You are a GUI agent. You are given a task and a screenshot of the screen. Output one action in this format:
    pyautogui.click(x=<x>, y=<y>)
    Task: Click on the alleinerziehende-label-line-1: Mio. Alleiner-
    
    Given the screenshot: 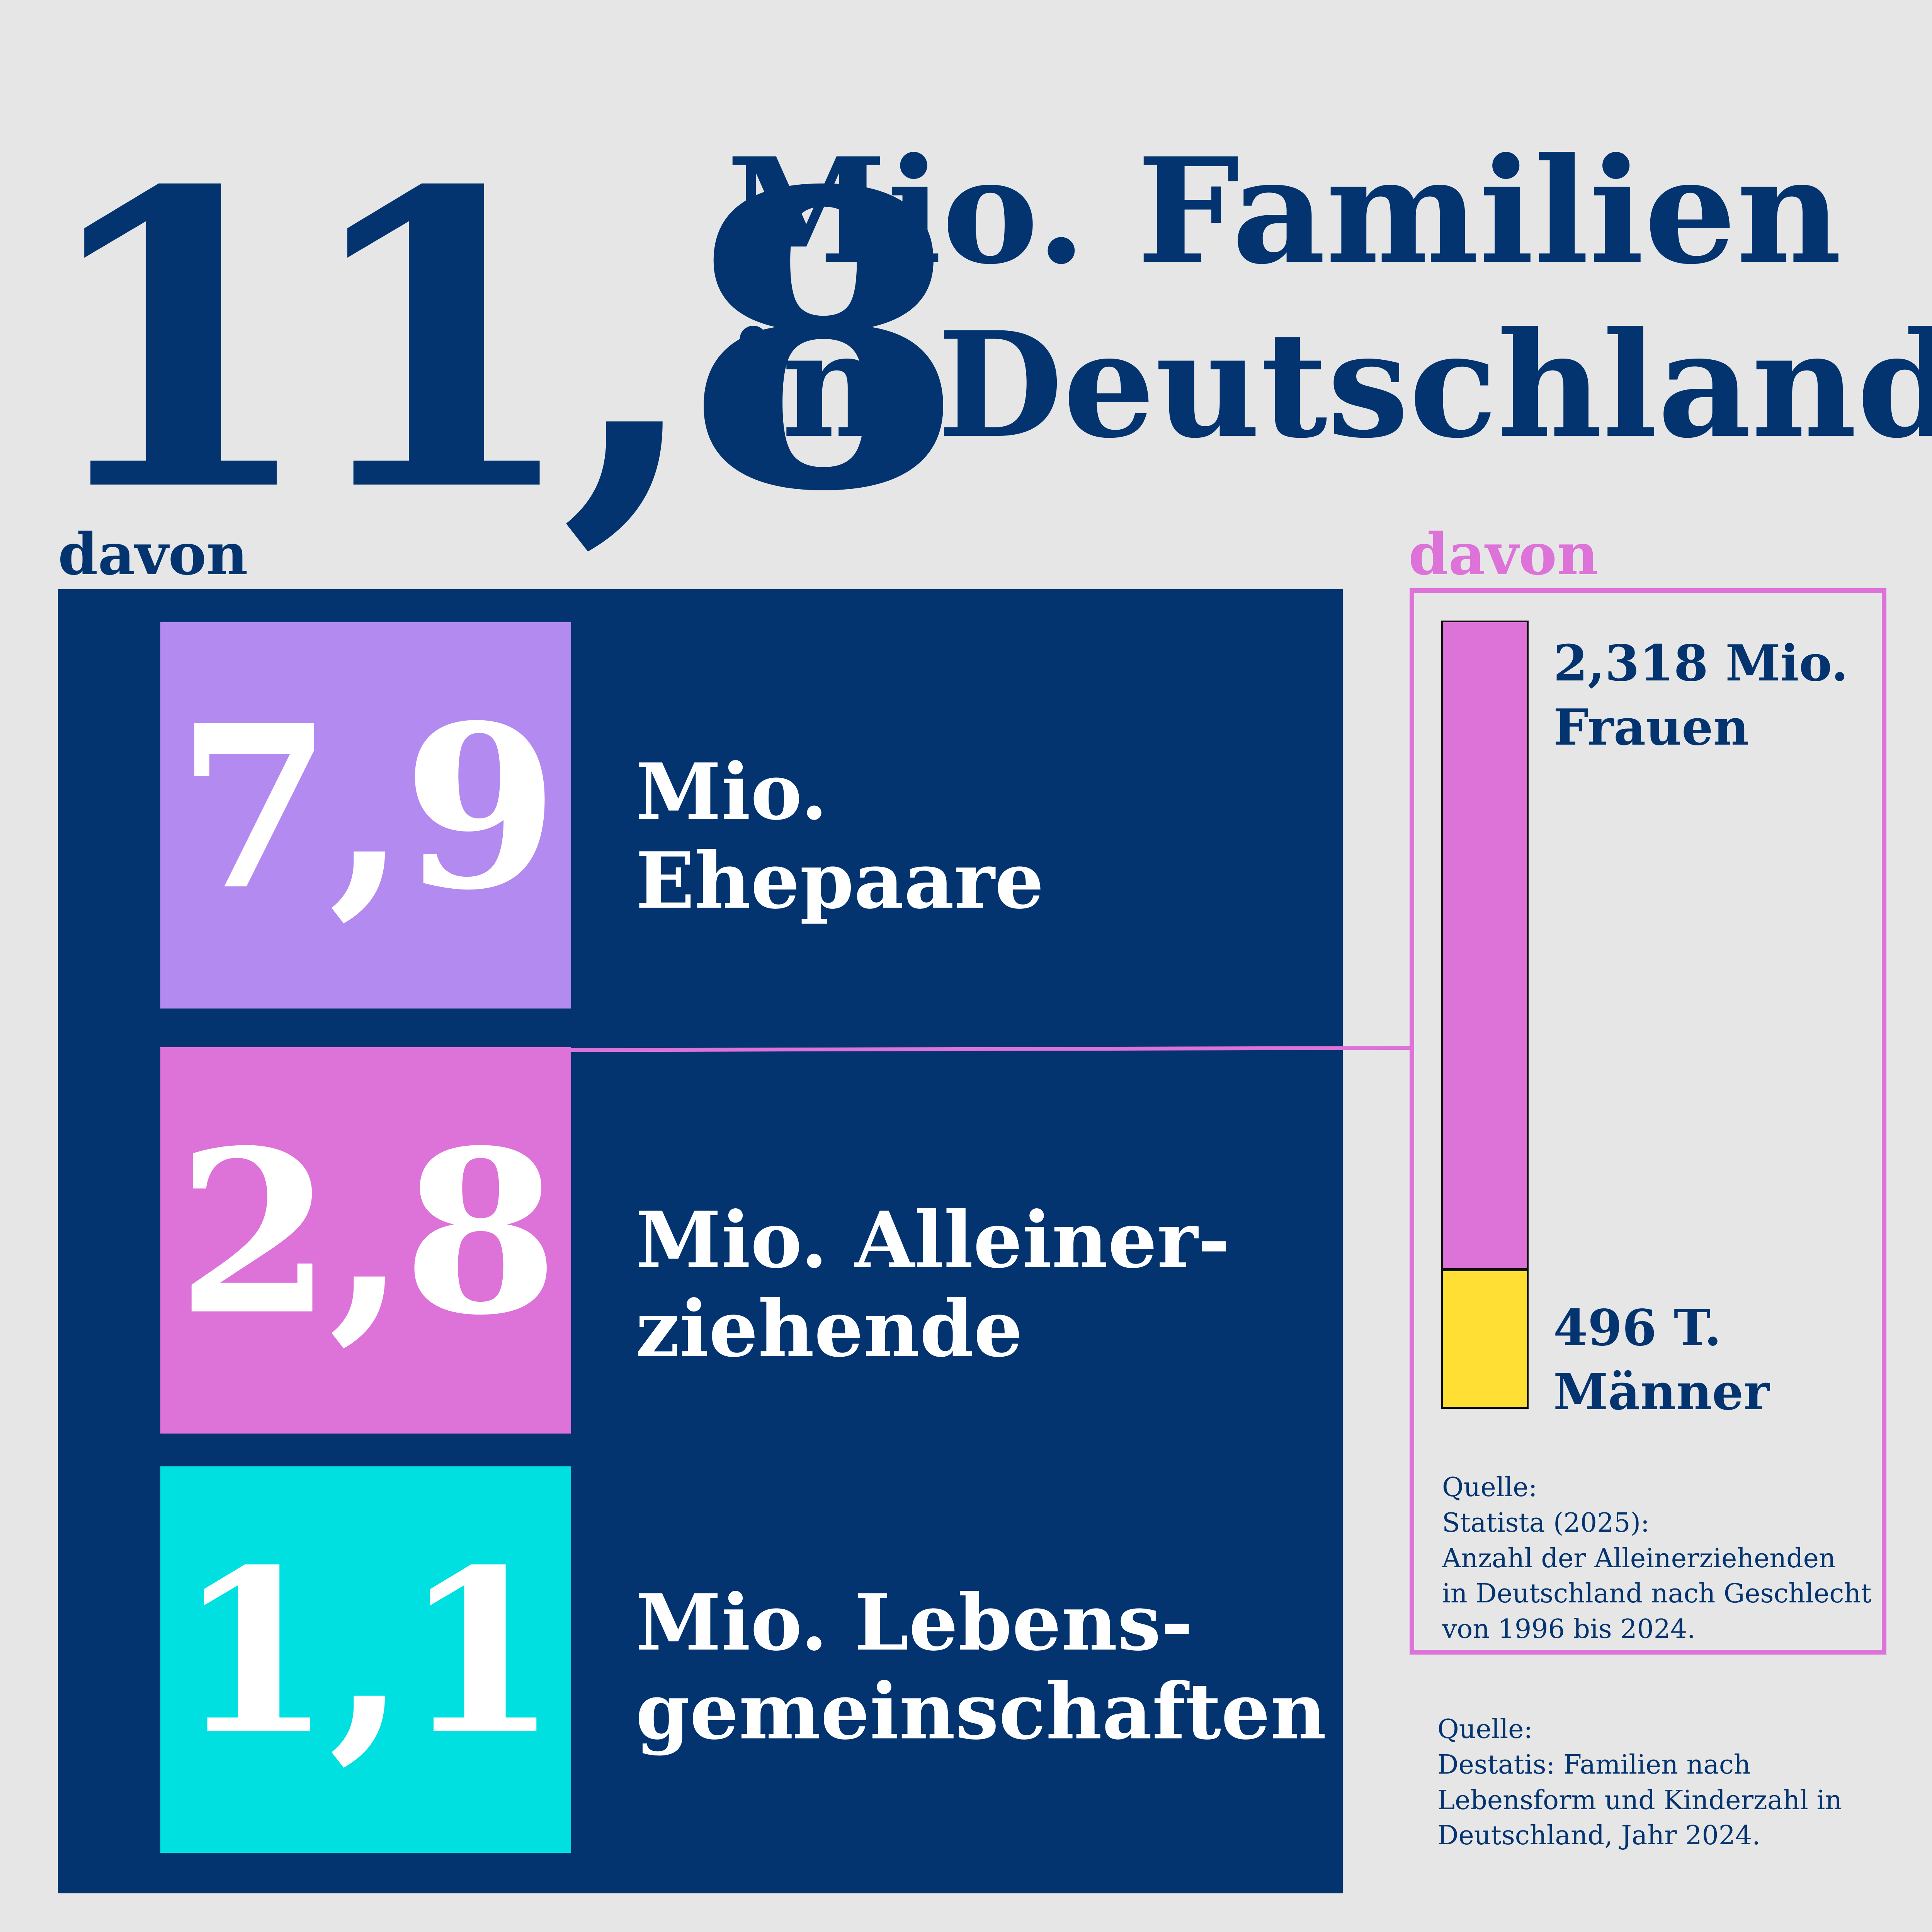 What is the action you would take?
    pyautogui.click(x=933, y=1241)
    